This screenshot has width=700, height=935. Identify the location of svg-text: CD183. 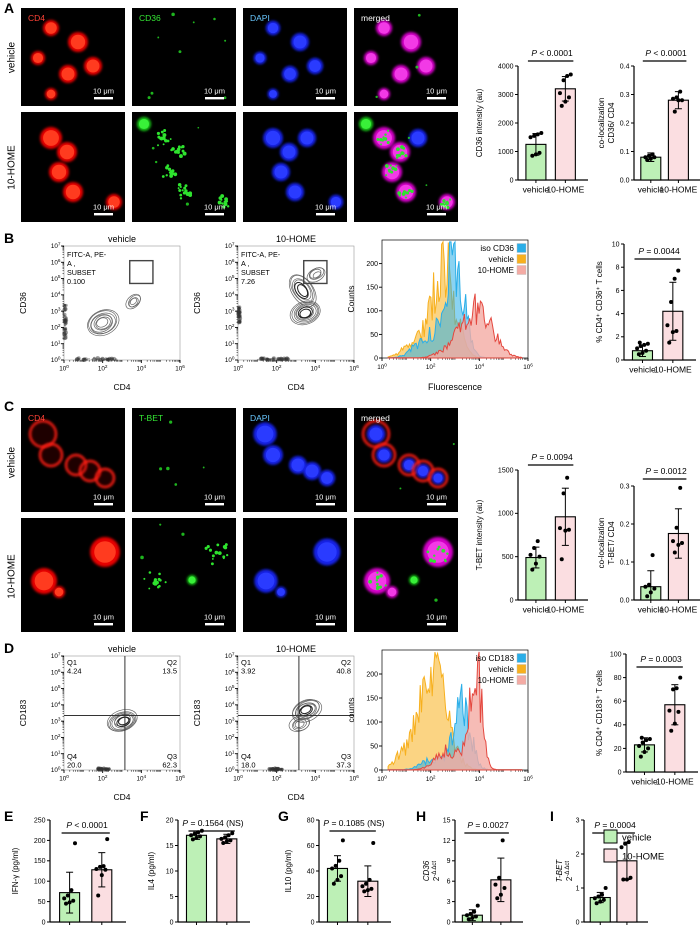
(23, 713).